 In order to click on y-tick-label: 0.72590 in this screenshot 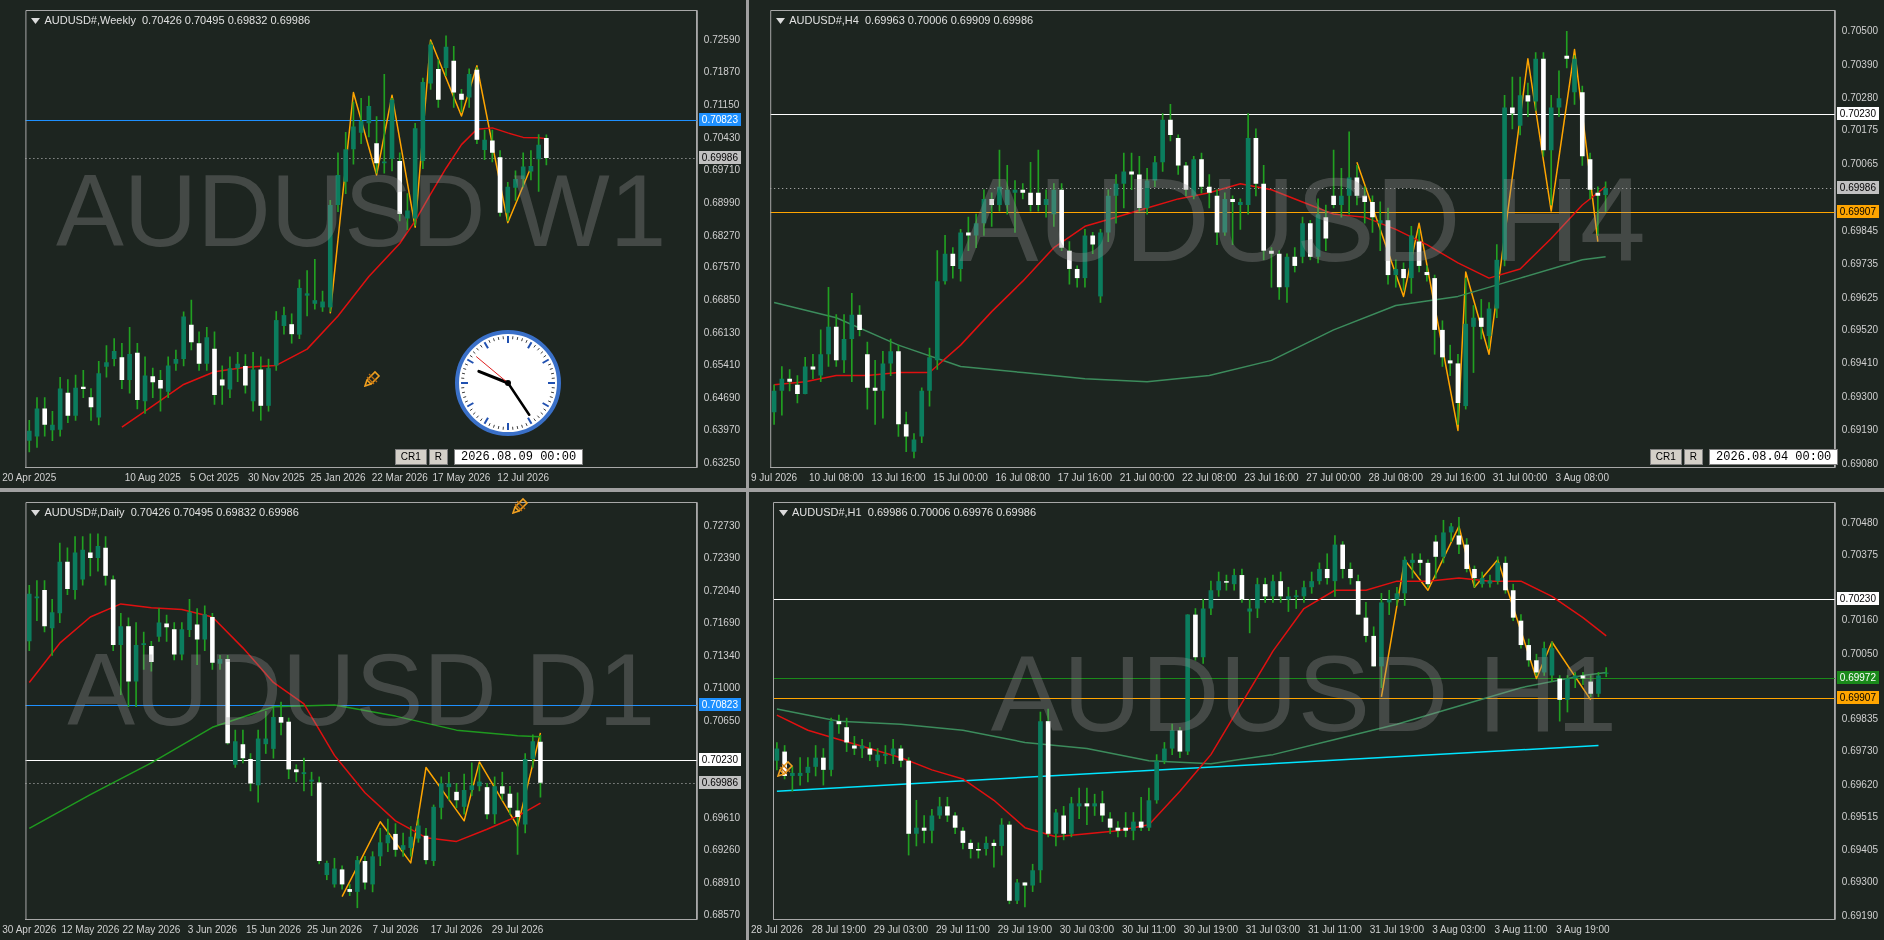, I will do `click(722, 39)`.